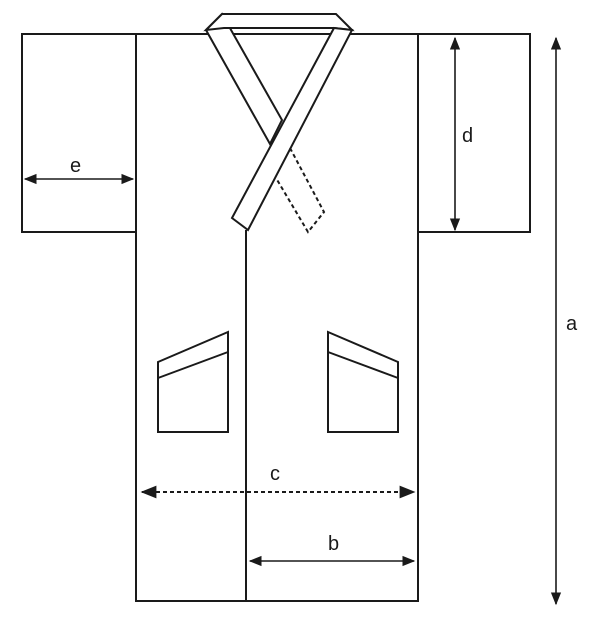 Image resolution: width=600 pixels, height=624 pixels. I want to click on label-d: d, so click(467, 136).